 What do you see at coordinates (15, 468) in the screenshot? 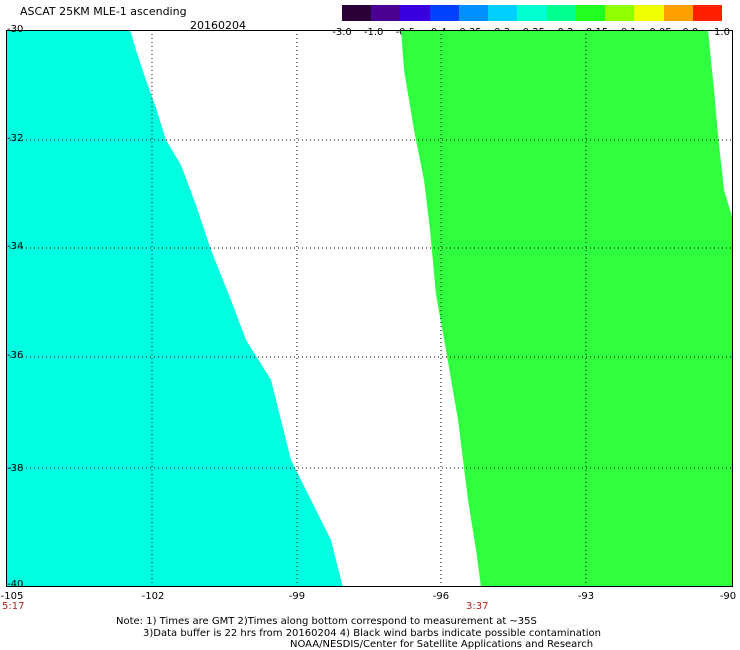
I see `lat-label-38: -38` at bounding box center [15, 468].